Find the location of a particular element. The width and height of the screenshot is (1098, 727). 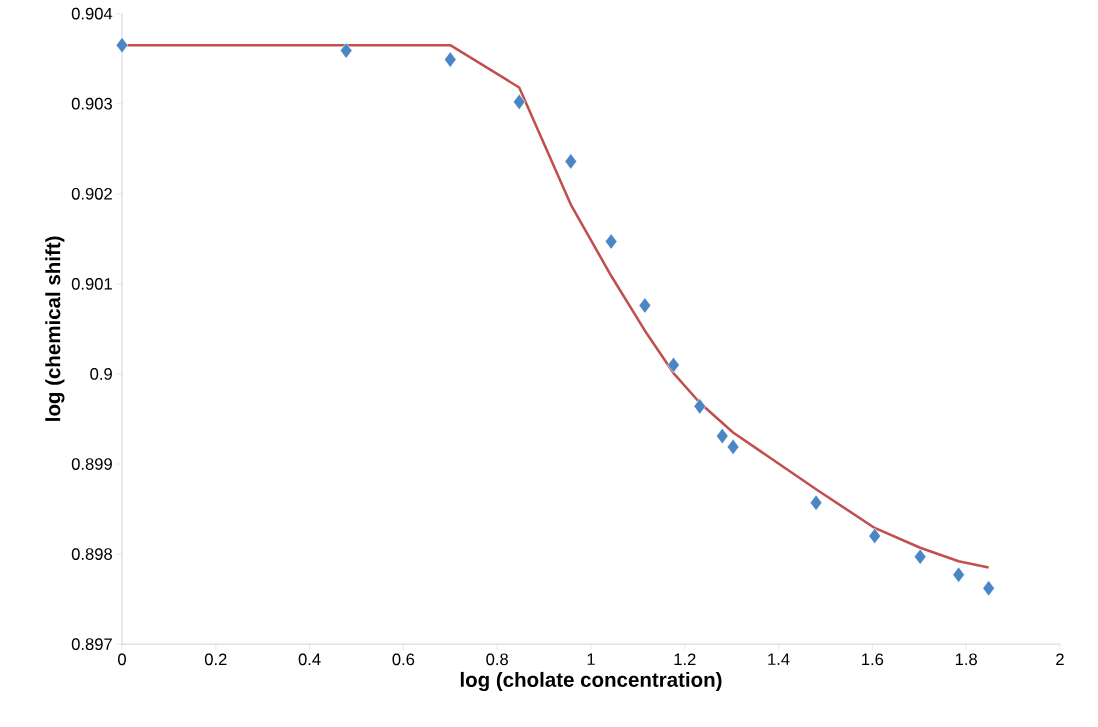

y-tick-label: 0.904 is located at coordinates (92, 13).